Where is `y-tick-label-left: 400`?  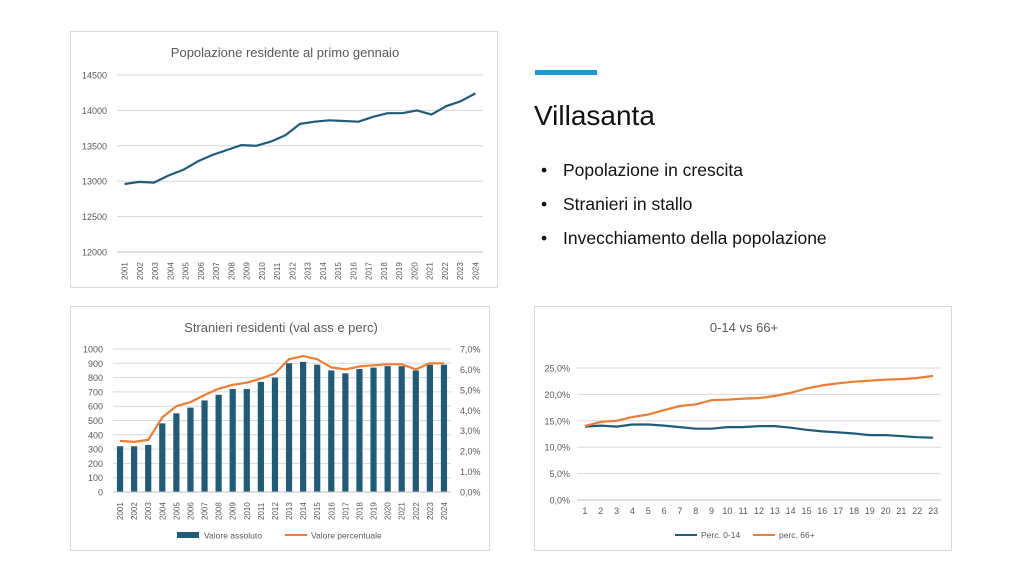
y-tick-label-left: 400 is located at coordinates (95, 435).